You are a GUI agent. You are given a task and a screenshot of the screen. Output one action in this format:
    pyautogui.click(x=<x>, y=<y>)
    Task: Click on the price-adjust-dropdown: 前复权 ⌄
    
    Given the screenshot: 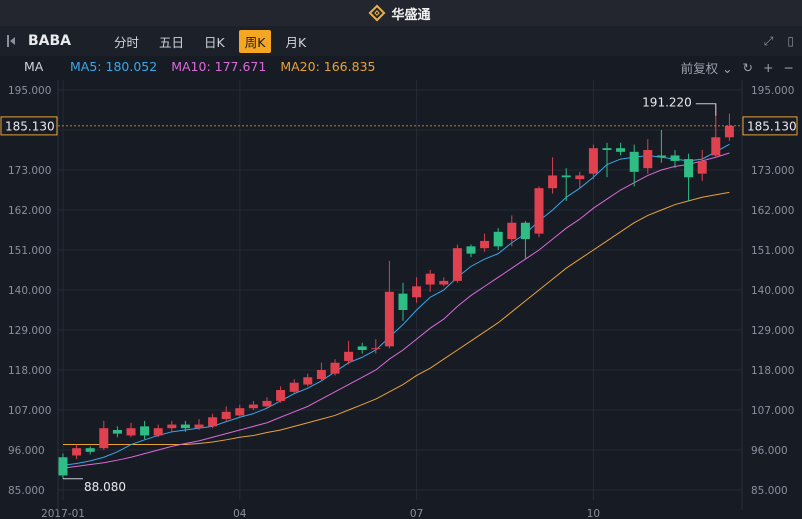 What is the action you would take?
    pyautogui.click(x=707, y=67)
    